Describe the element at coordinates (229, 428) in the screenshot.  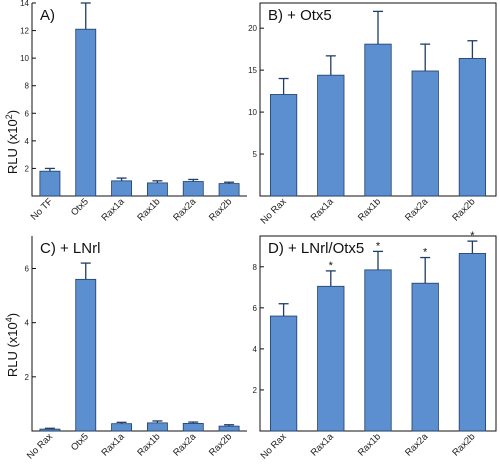
I see `bar-C-rax2b` at that location.